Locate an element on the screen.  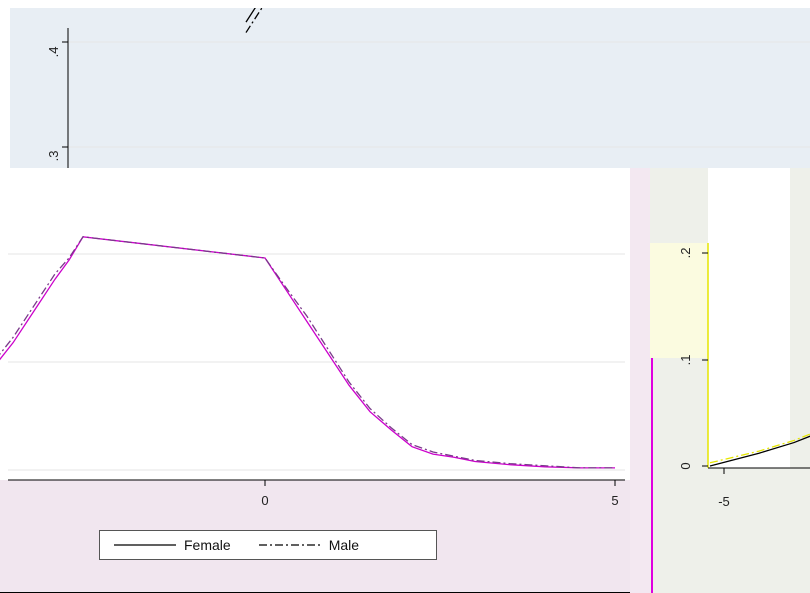
right-chart-svg: .2 .1 0 -5 is located at coordinates (744, 376).